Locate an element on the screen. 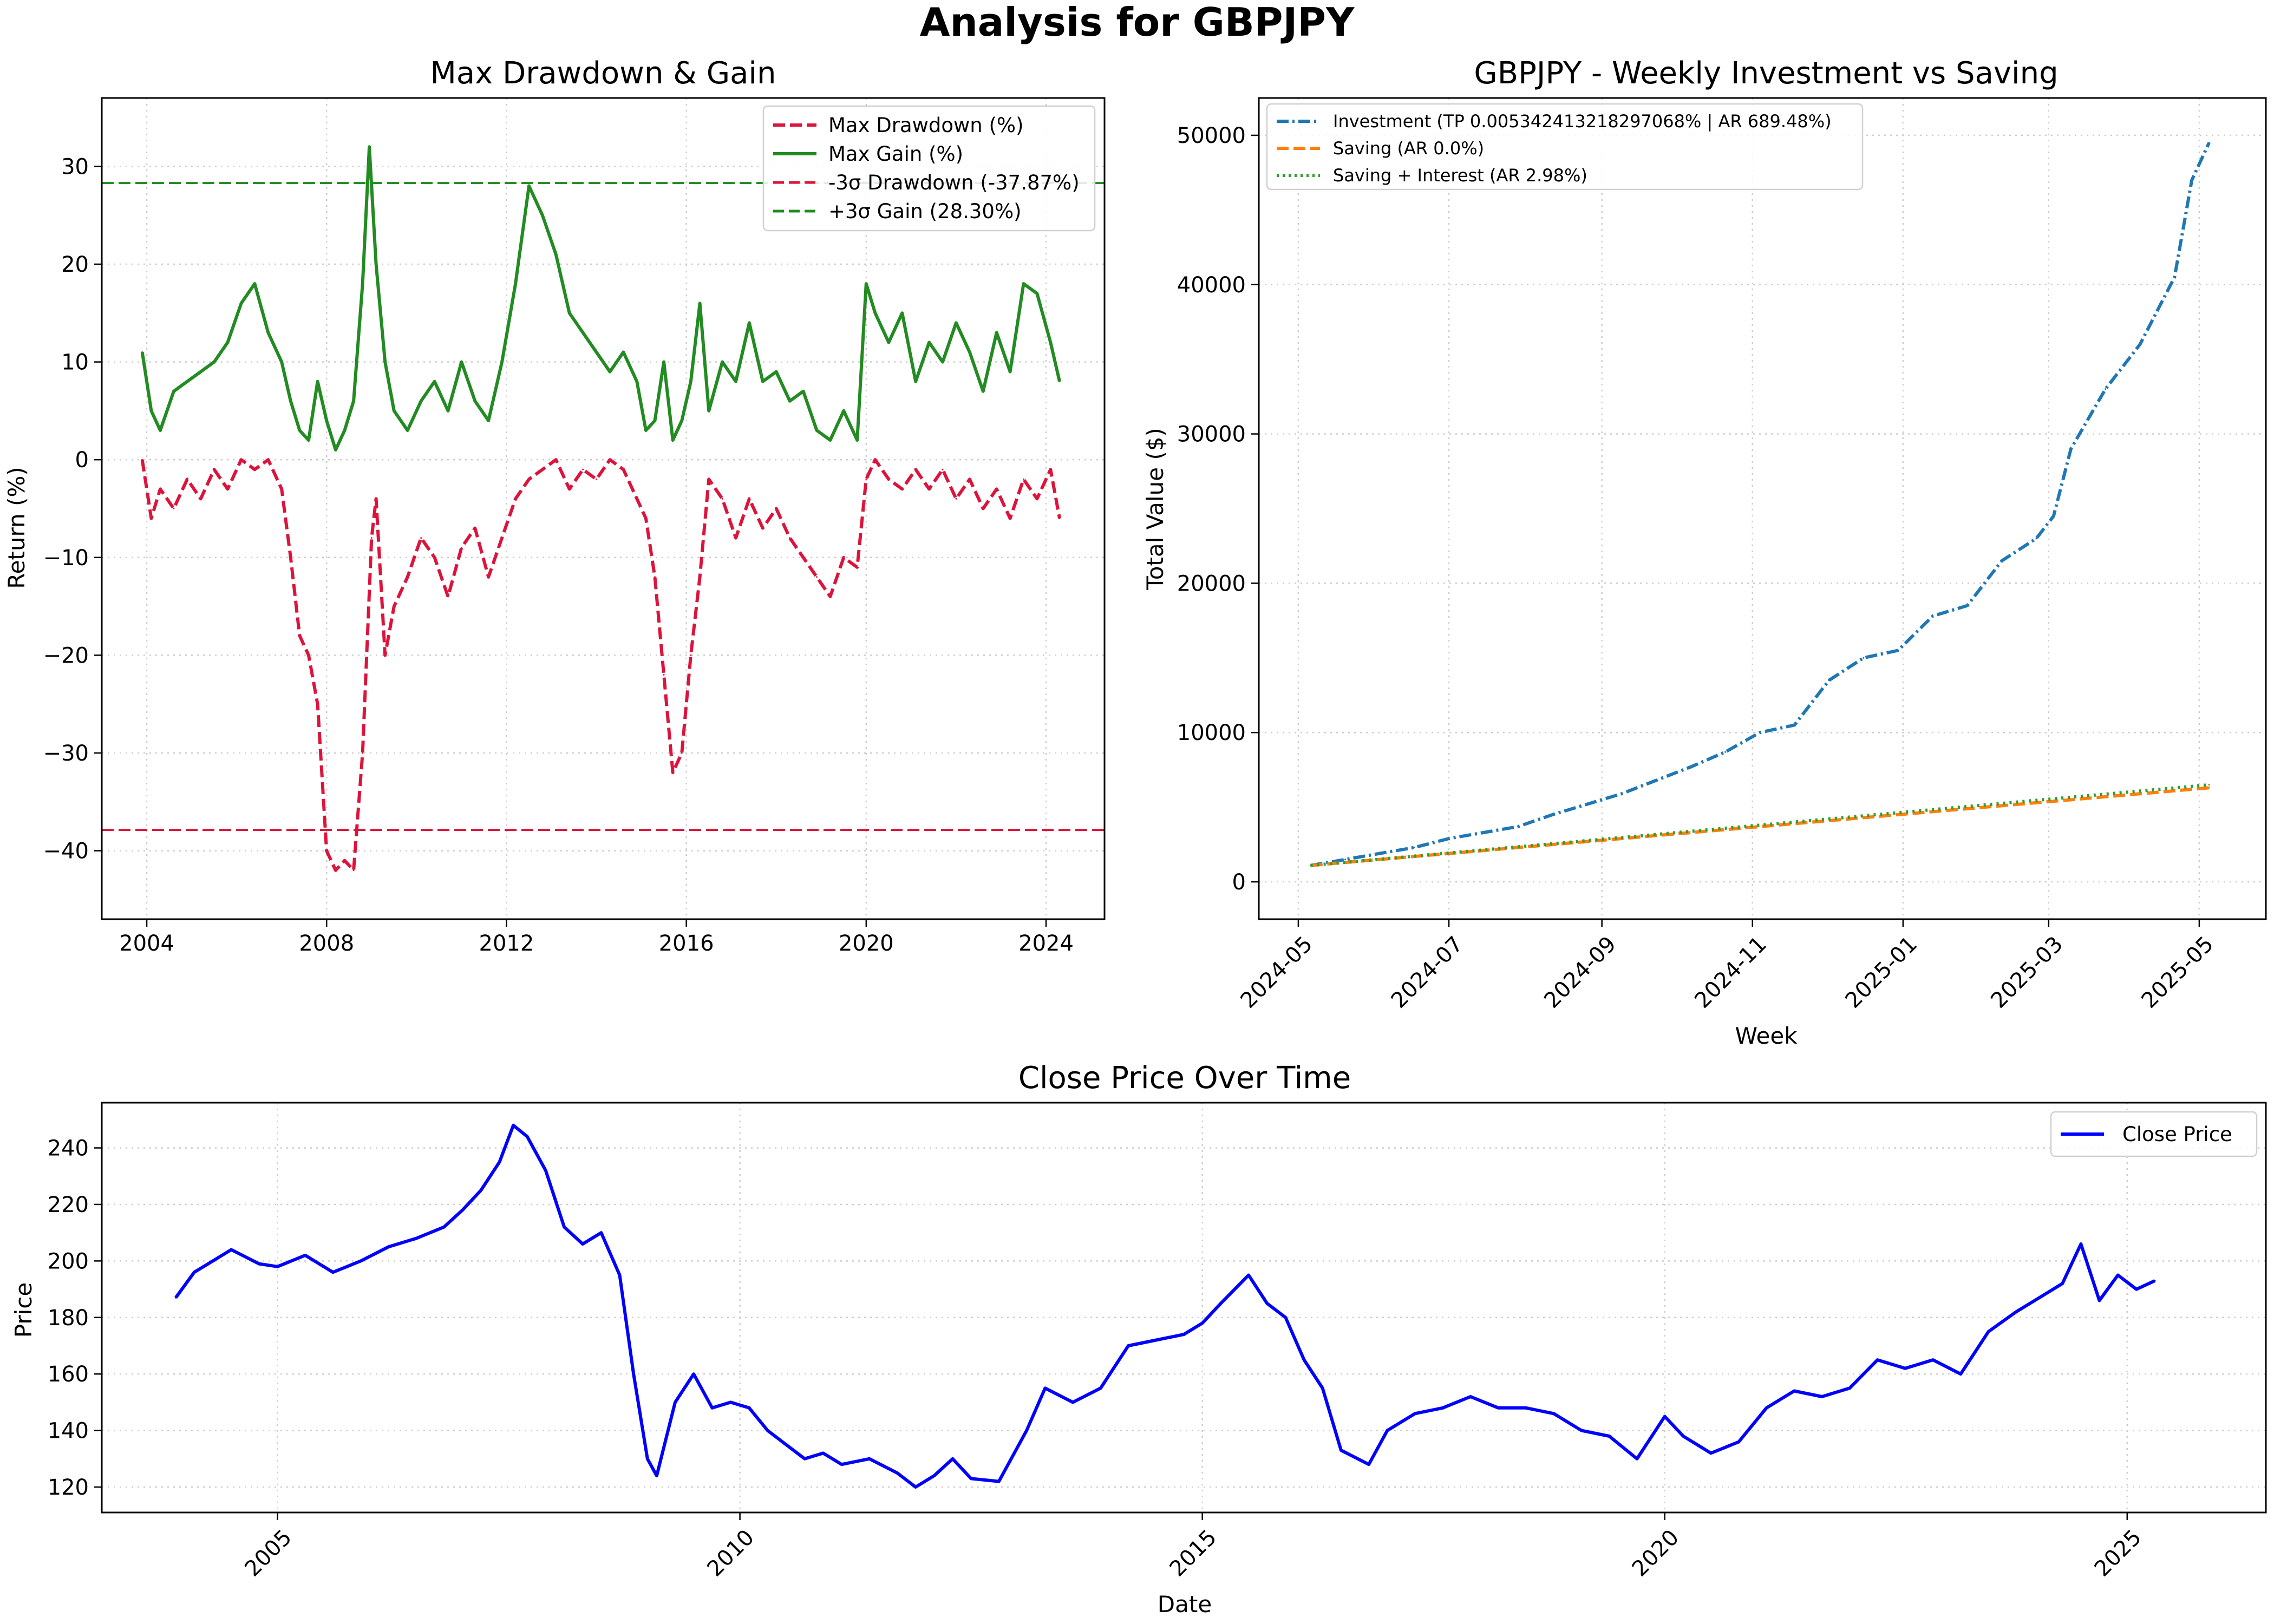 The image size is (2274, 1624). close-price-legend-box is located at coordinates (2154, 1134).